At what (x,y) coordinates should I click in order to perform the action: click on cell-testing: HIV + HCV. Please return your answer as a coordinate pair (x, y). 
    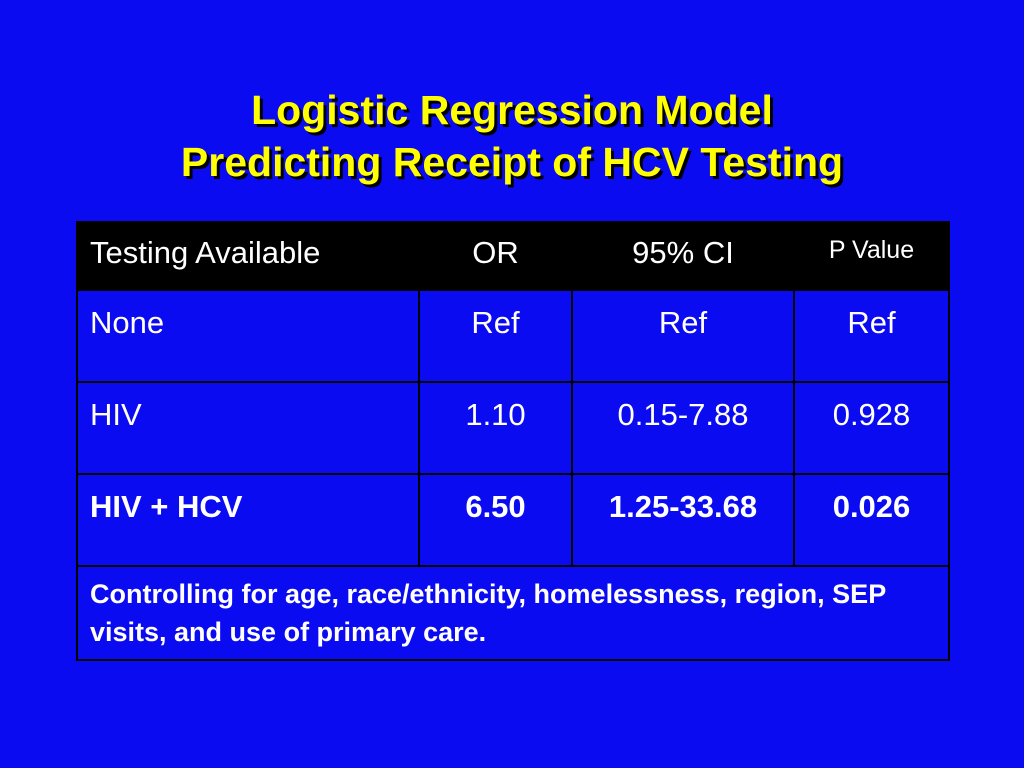
    Looking at the image, I should click on (248, 520).